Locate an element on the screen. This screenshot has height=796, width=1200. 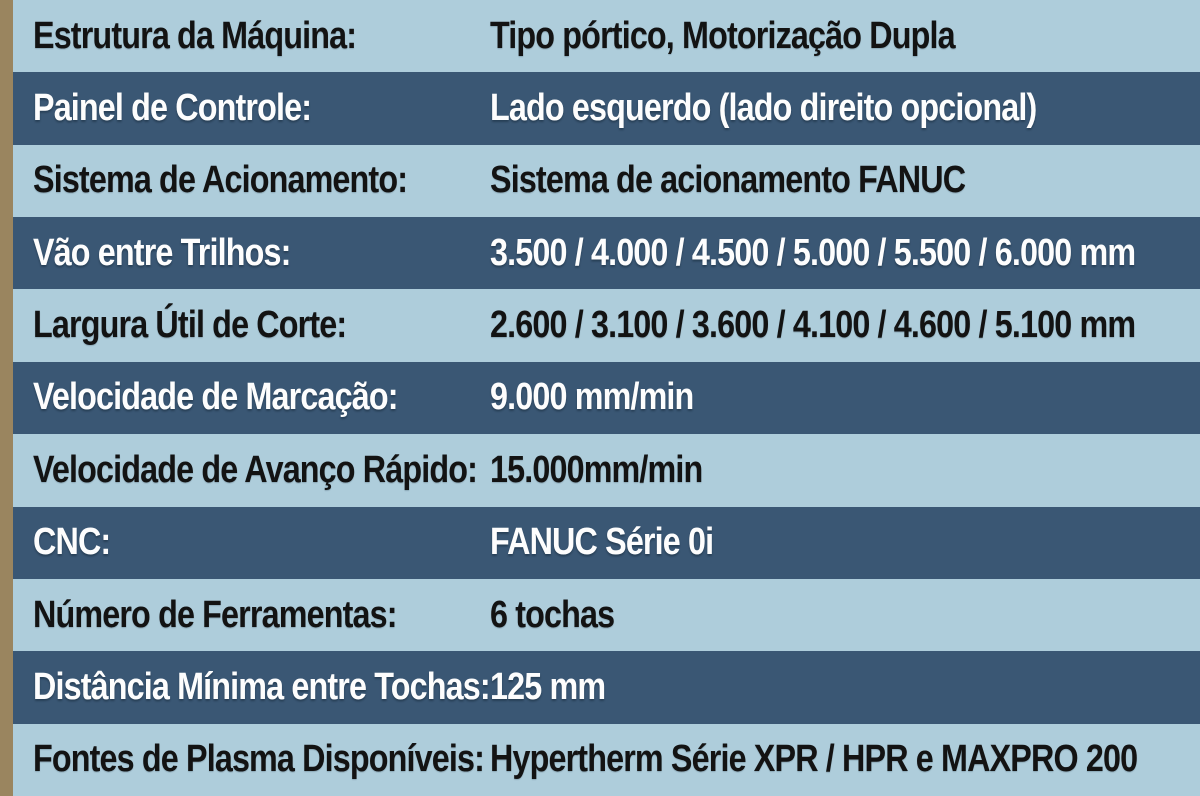
spec-label: Painel de Controle: is located at coordinates (172, 108).